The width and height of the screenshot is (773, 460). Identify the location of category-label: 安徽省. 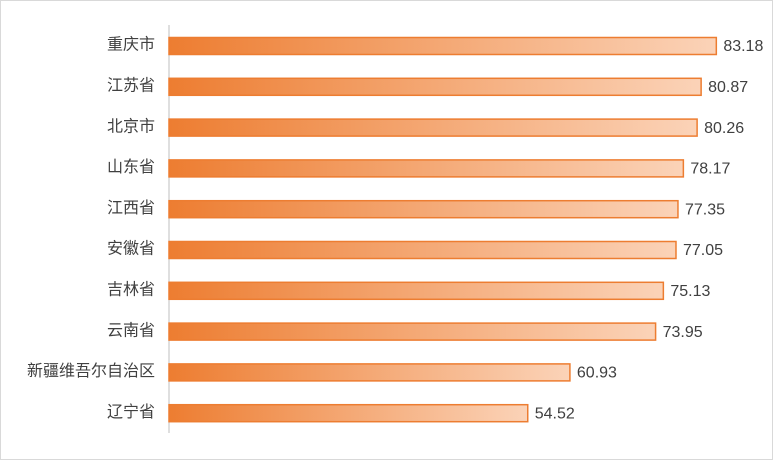
(131, 249).